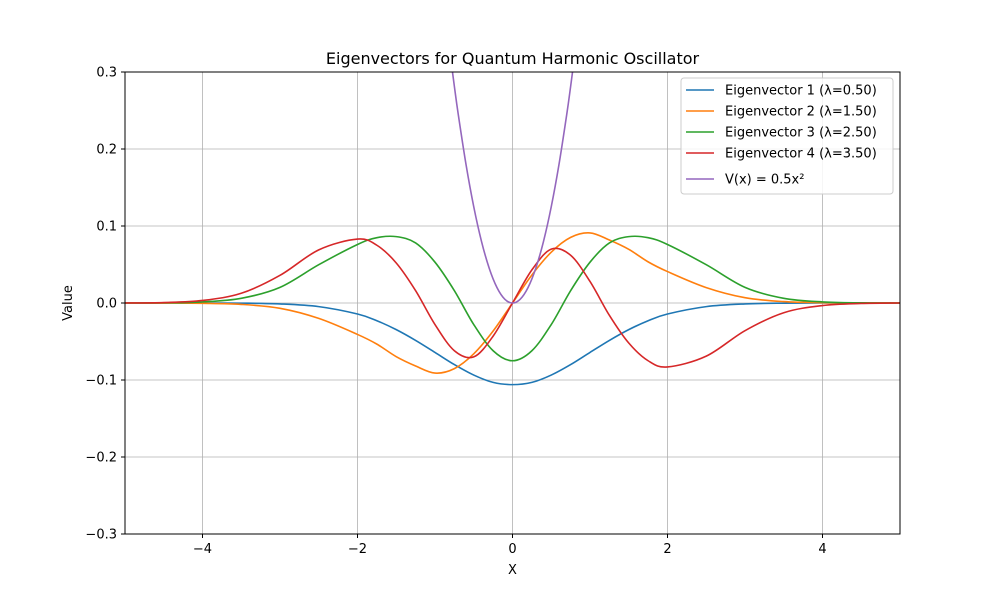  Describe the element at coordinates (68, 303) in the screenshot. I see `y-axis-label: Value` at that location.